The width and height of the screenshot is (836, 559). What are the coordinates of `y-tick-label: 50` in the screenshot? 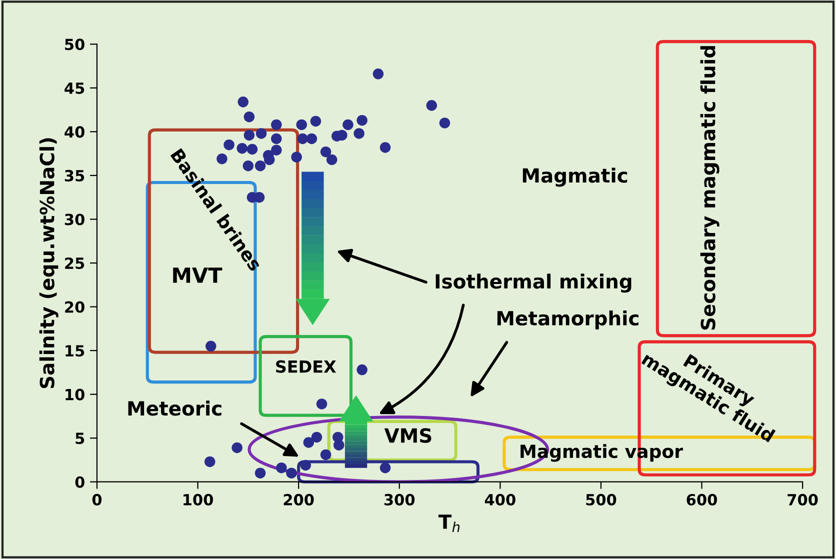 It's located at (74, 44).